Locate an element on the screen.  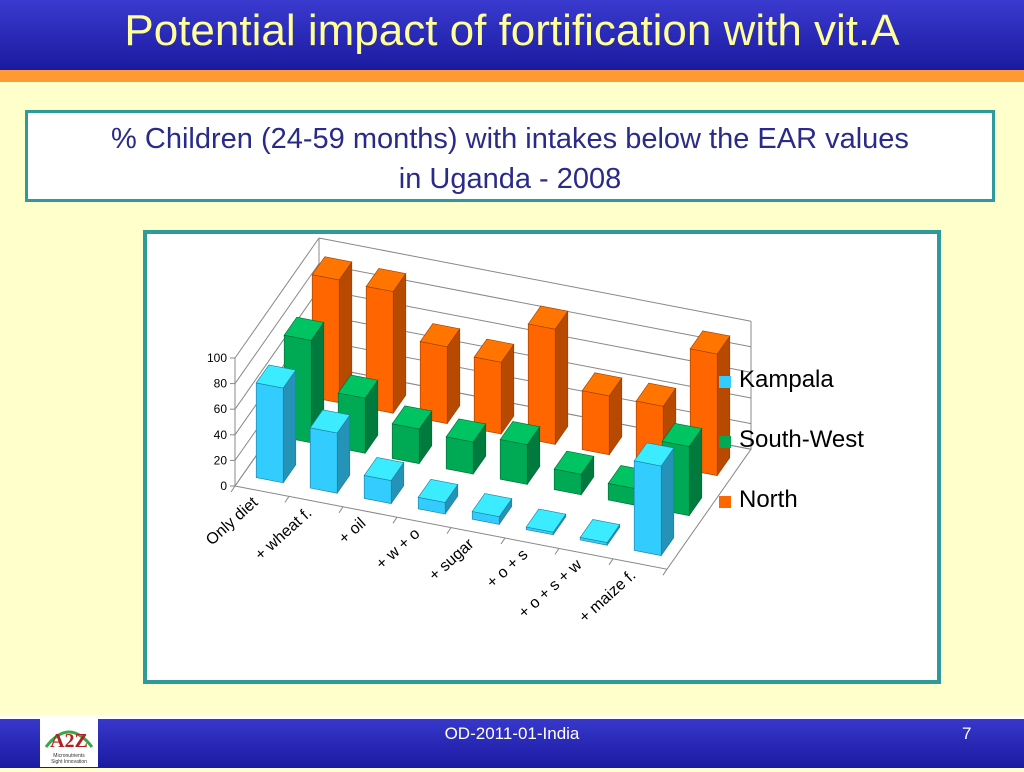
footer-document-id: OD-2011-01-India is located at coordinates (512, 733).